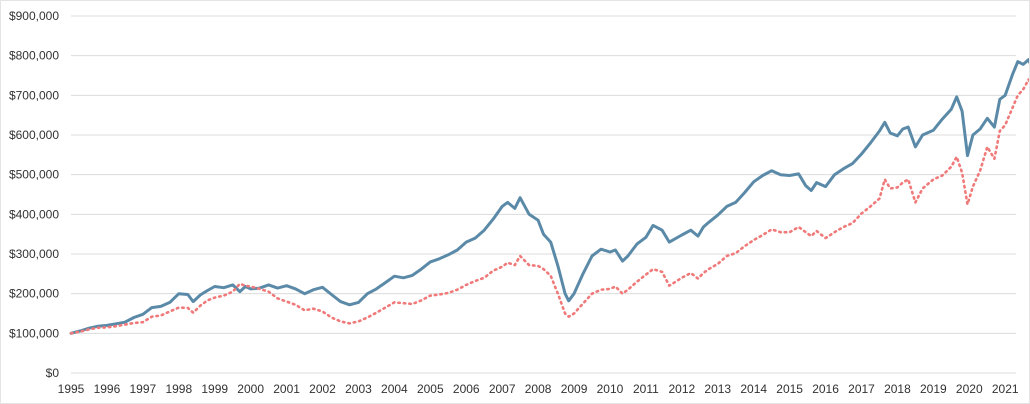 This screenshot has height=404, width=1030. Describe the element at coordinates (358, 389) in the screenshot. I see `x-tick-label: 2003` at that location.